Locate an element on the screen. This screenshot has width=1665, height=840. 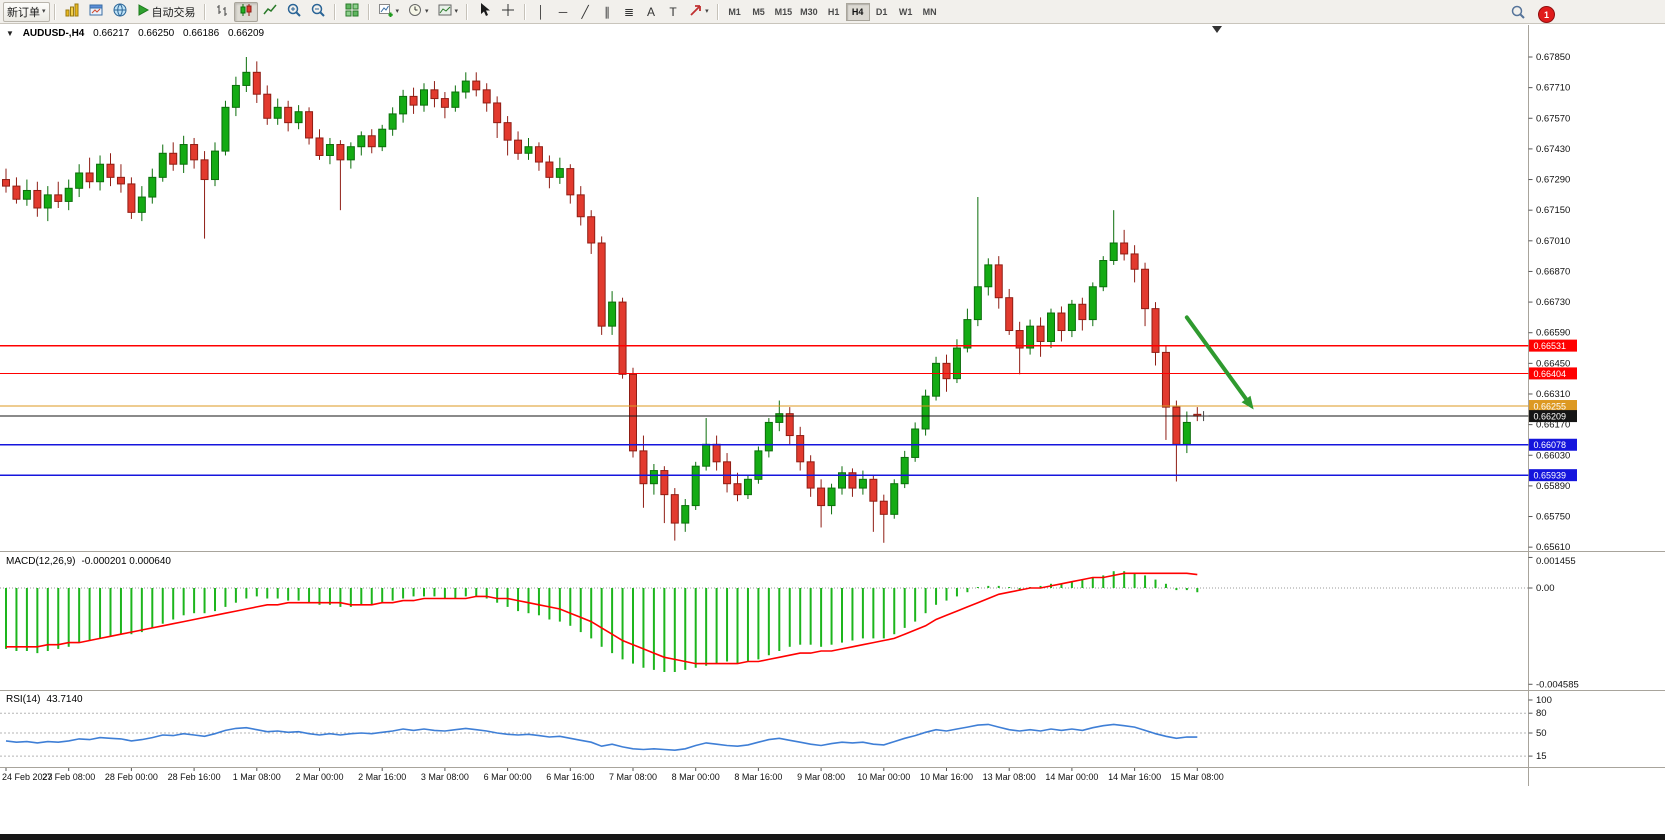
vertical-line-icon: │ is located at coordinates (541, 11).